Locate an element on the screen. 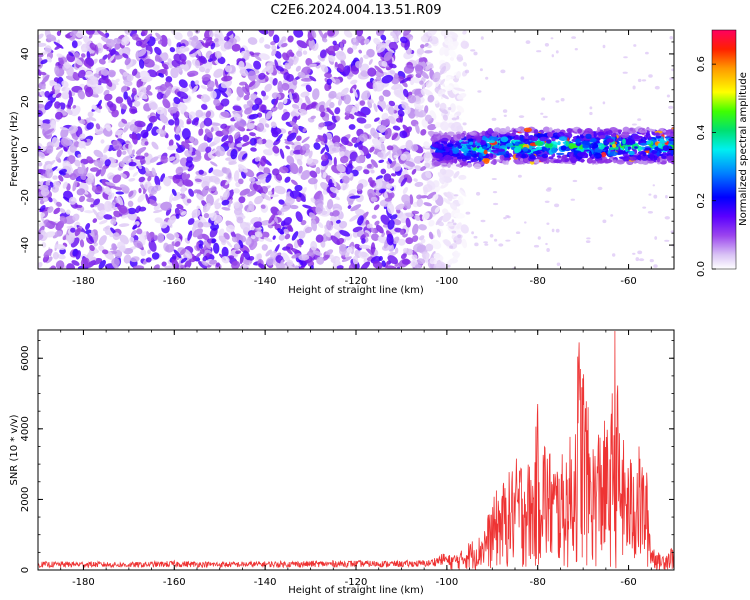  colorbar-tick-label: 0.4 is located at coordinates (701, 132).